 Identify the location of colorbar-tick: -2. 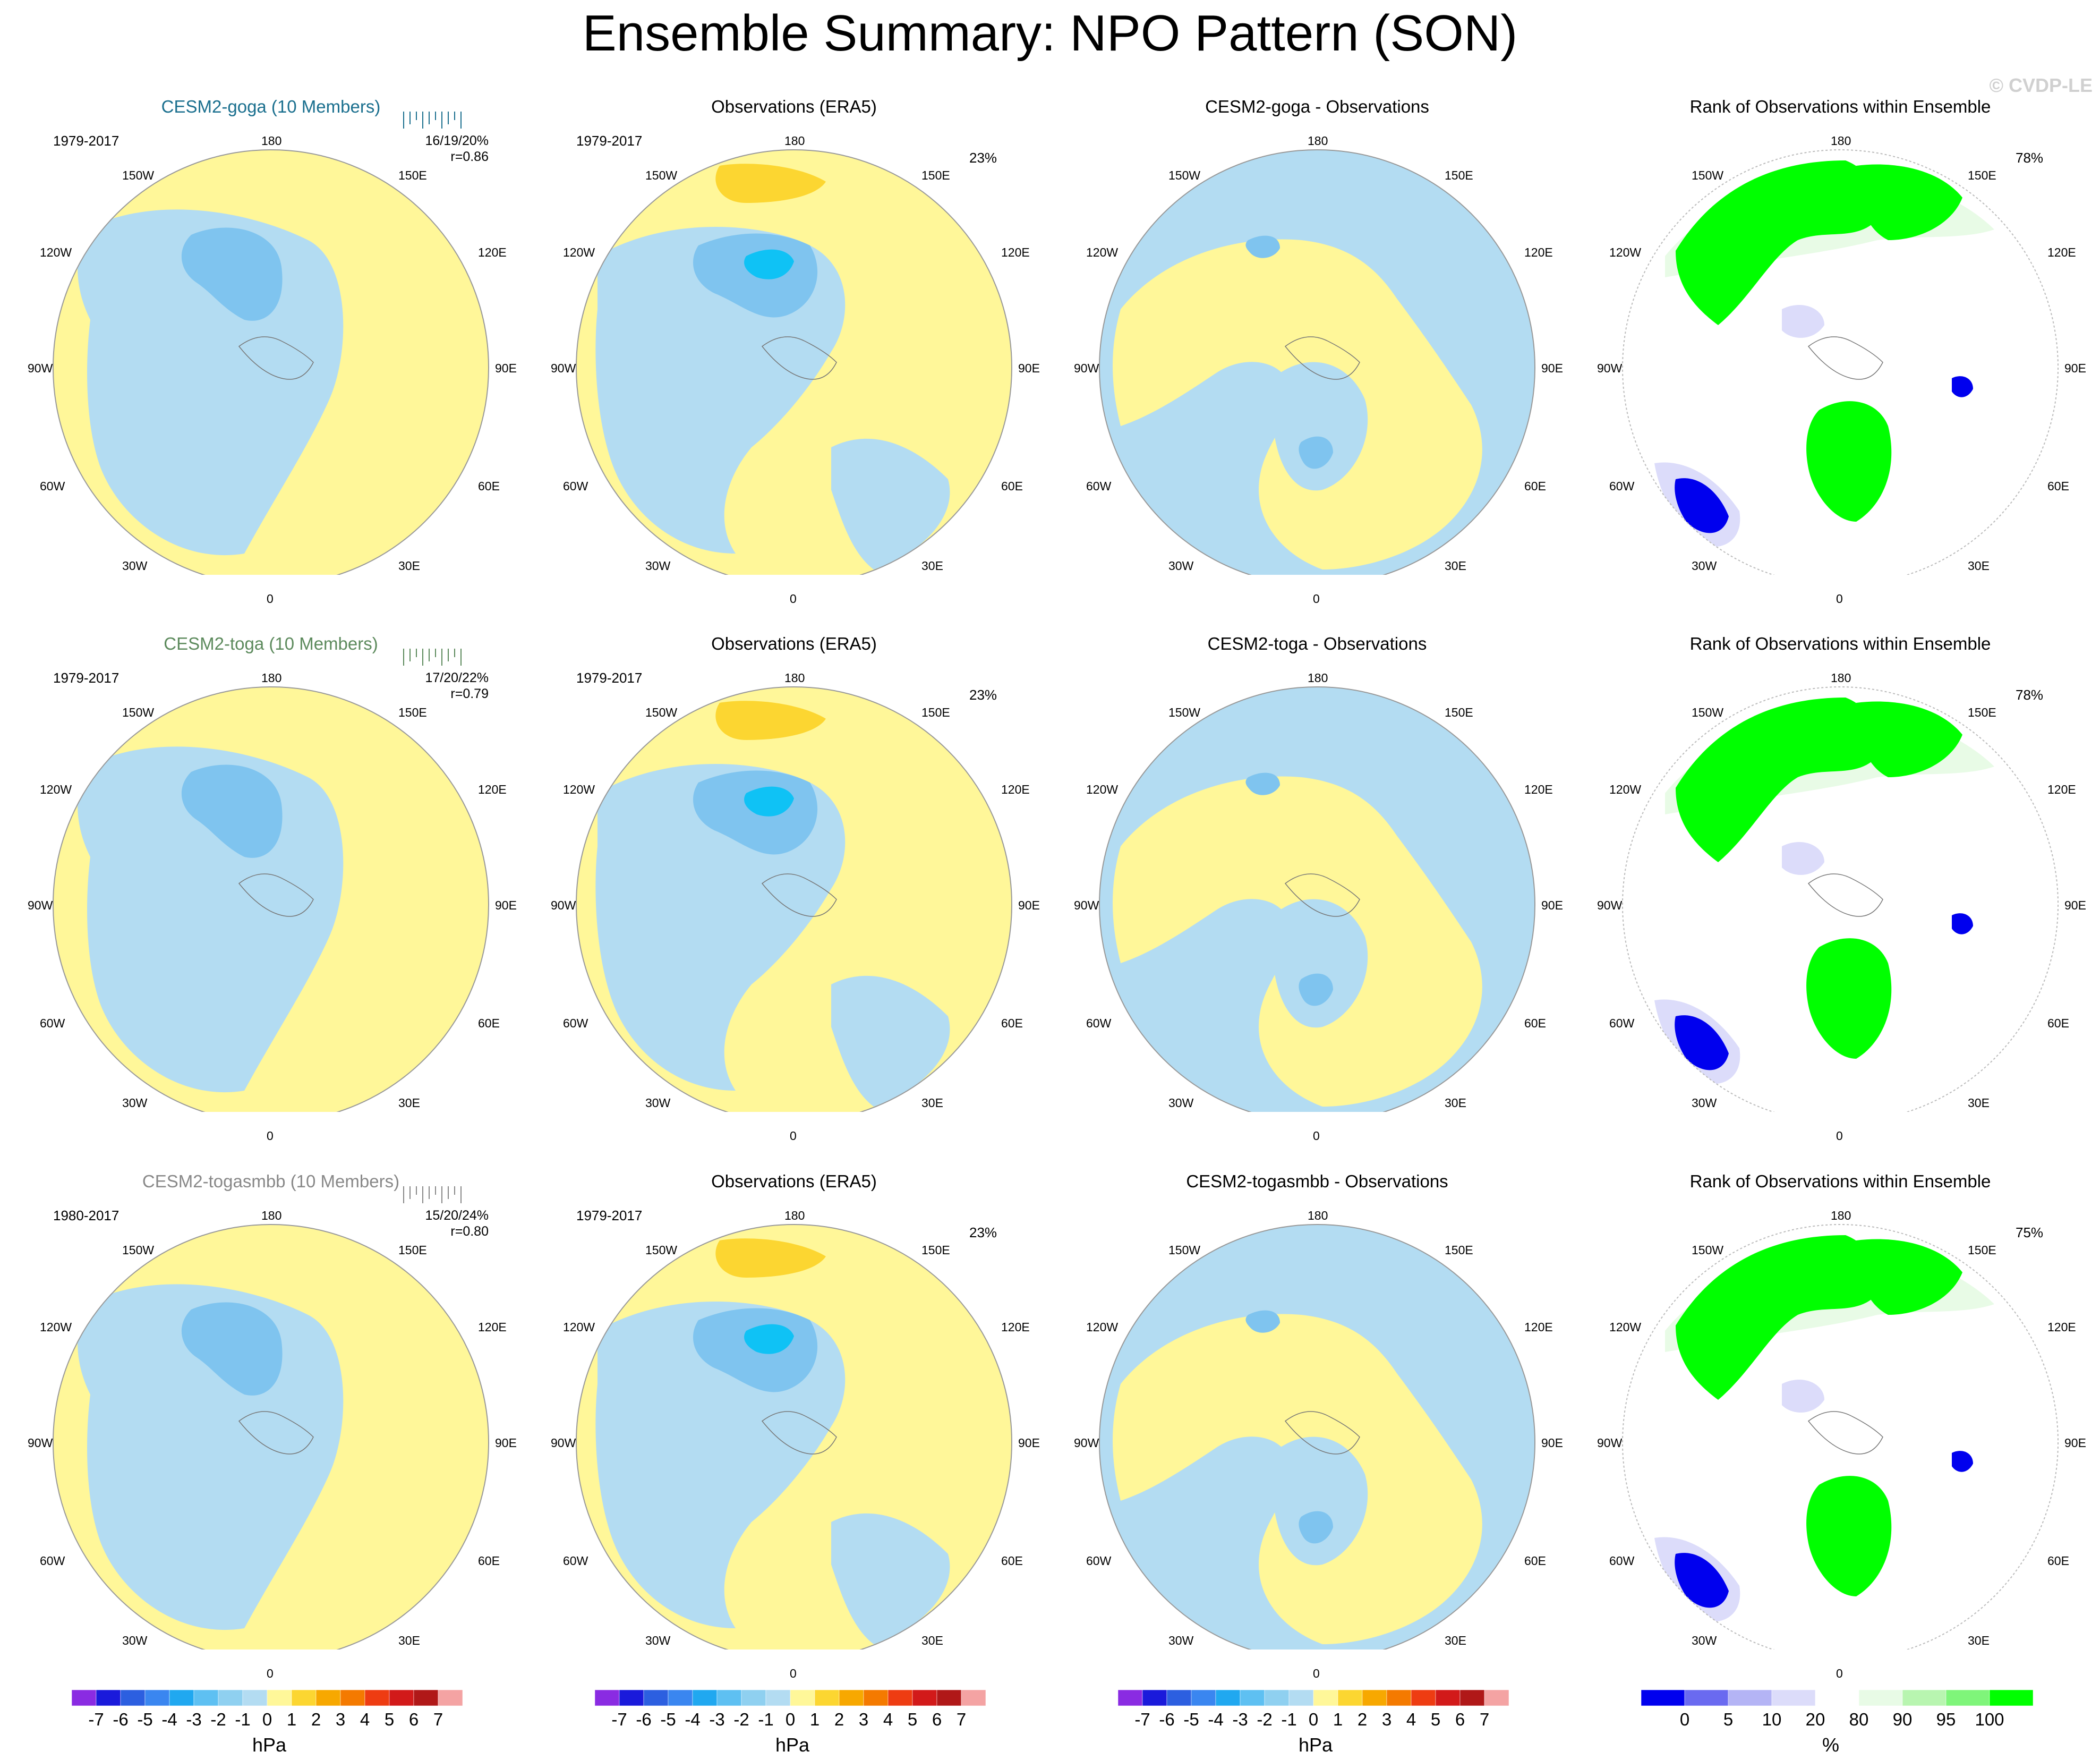
(741, 1720).